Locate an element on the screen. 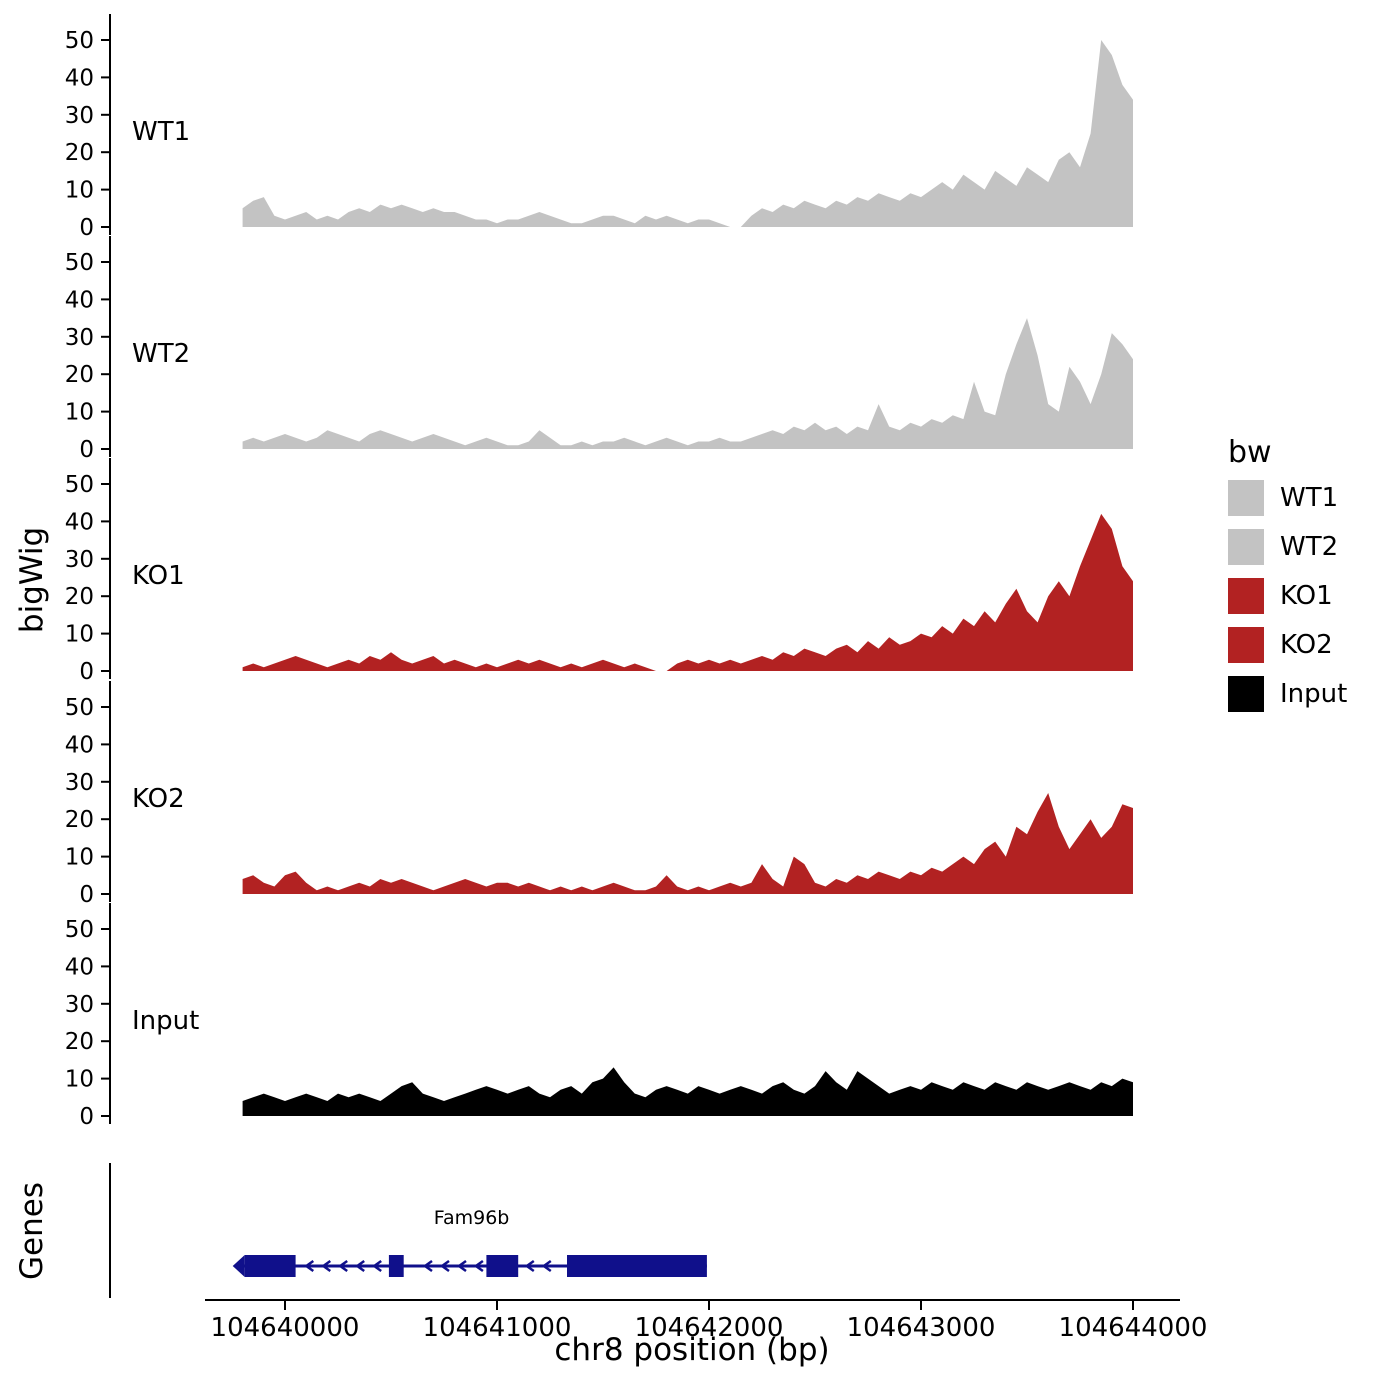 This screenshot has height=1400, width=1400. track-panel-wt1: 0 10 20 30 40 50 WT1 is located at coordinates (599, 127).